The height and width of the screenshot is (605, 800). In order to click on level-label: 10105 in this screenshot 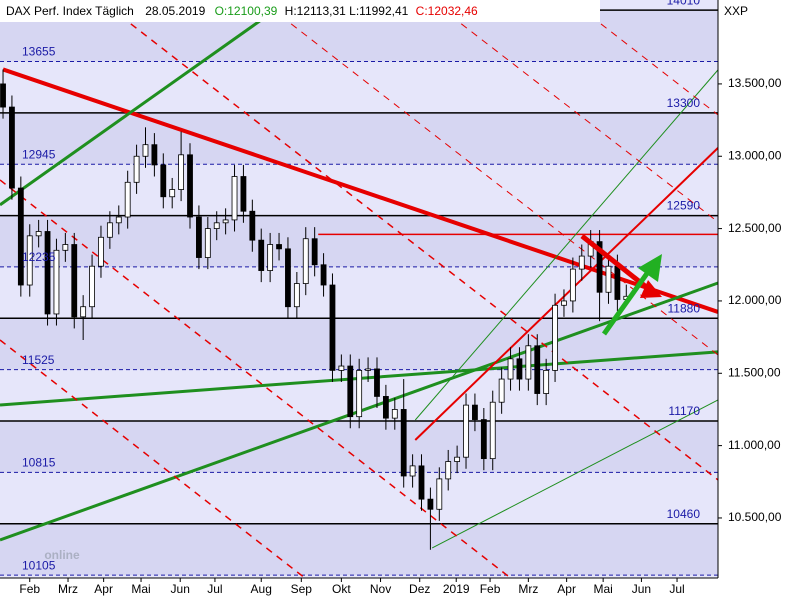, I will do `click(39, 565)`.